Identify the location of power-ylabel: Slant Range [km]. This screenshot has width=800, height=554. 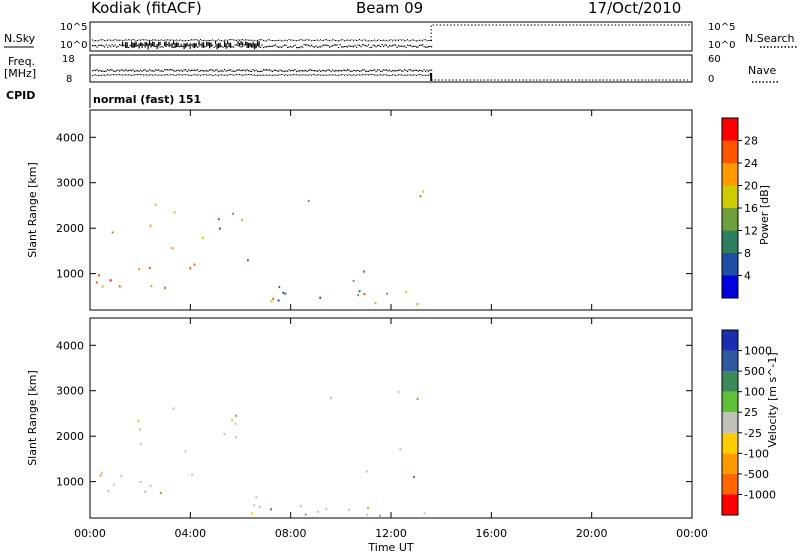
(32, 210).